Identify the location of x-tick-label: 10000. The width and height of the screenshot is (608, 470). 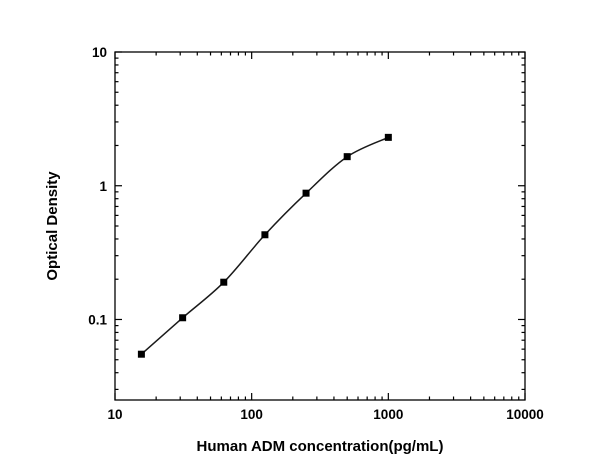
(525, 414).